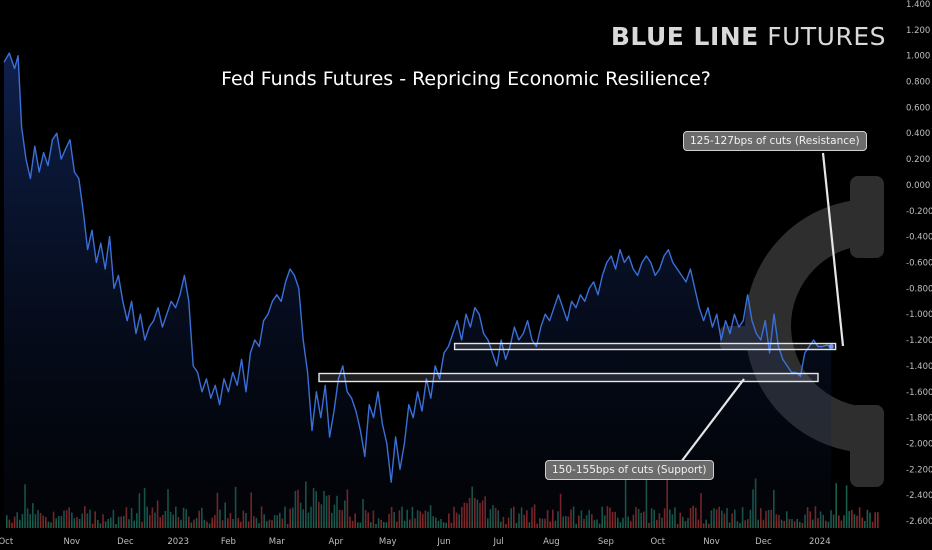  I want to click on watermark-bar-top, so click(867, 217).